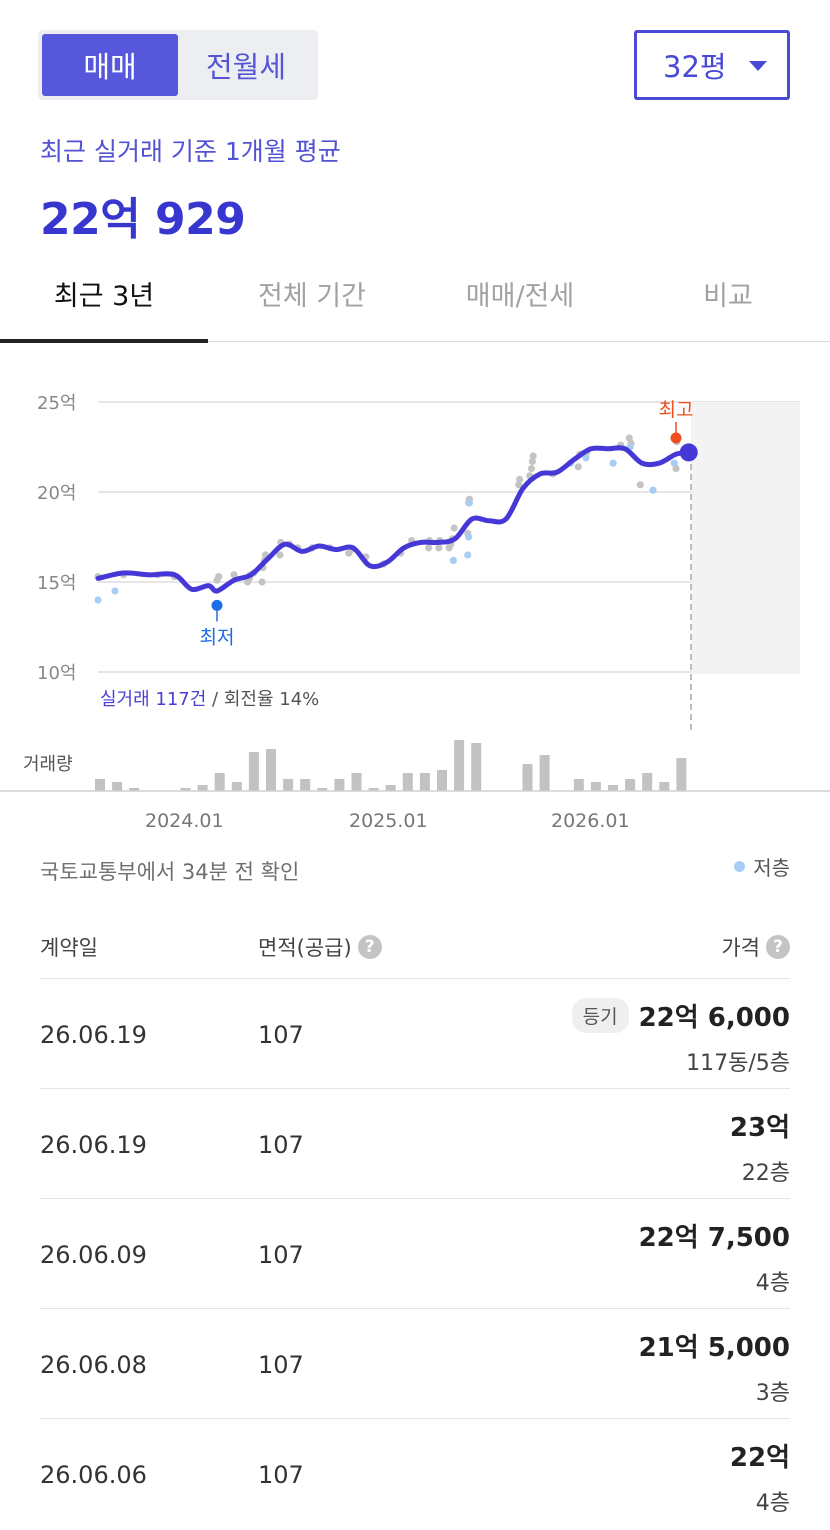 This screenshot has height=1530, width=830. I want to click on x-tick-label: 2025.01, so click(388, 821).